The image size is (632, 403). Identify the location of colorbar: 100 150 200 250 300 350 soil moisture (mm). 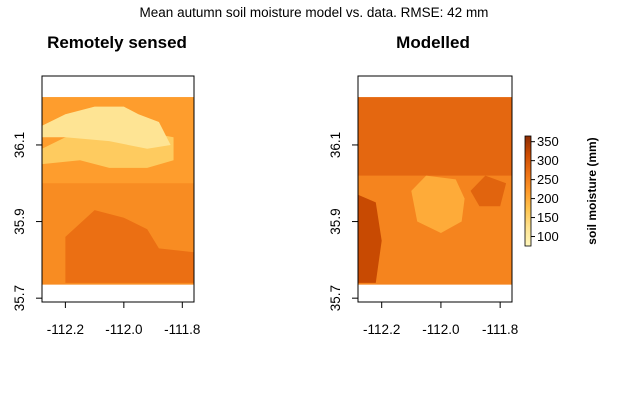
(561, 190).